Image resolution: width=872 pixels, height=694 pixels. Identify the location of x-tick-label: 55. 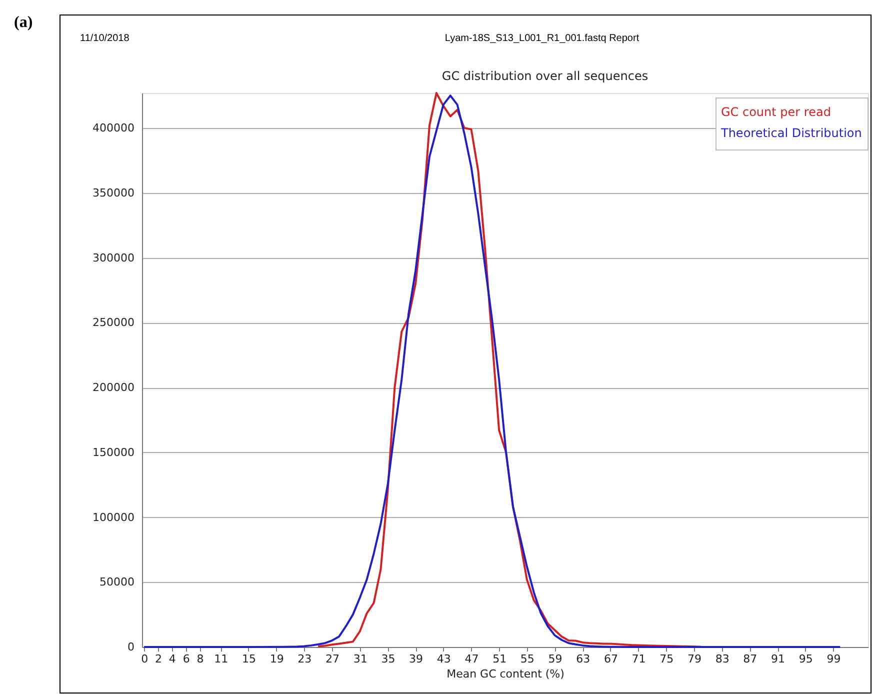
(527, 659).